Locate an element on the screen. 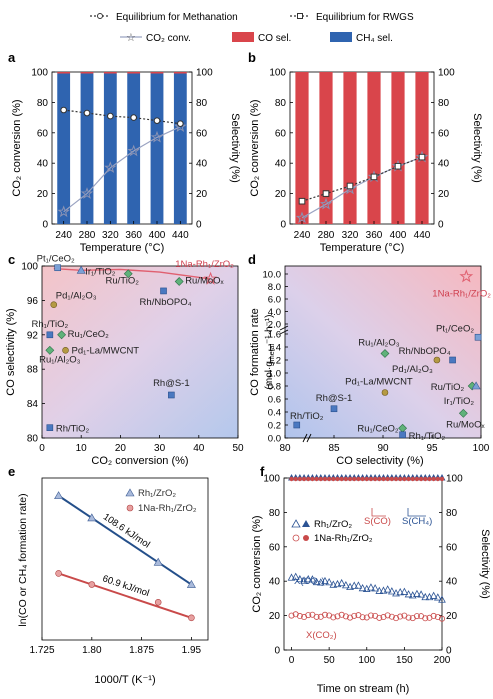 The height and width of the screenshot is (699, 493). y-tick-label: 1.2 is located at coordinates (274, 361).